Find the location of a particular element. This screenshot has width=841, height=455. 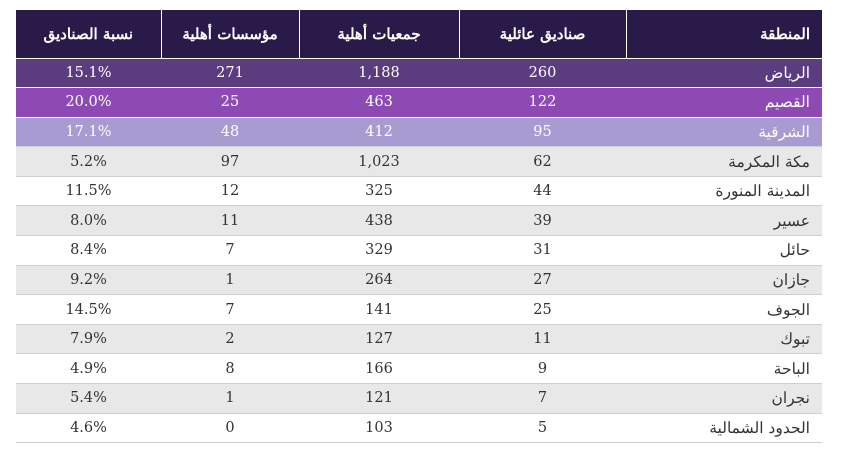

header-foundations: مؤسسات أهلية is located at coordinates (229, 34).